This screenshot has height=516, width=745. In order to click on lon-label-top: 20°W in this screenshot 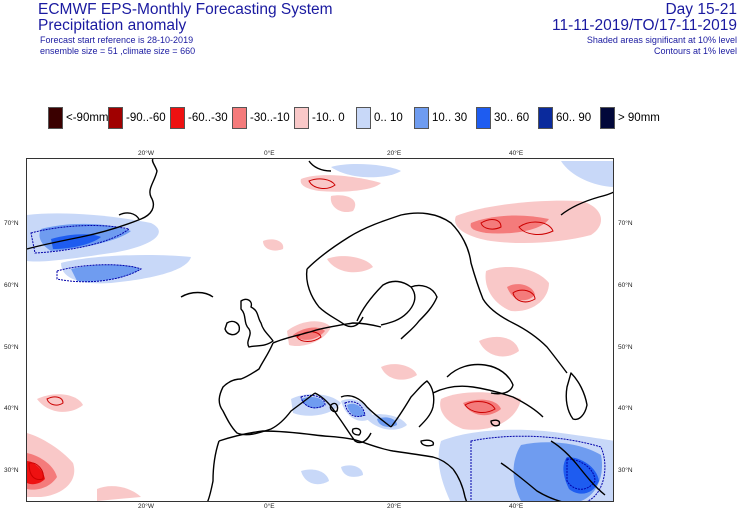, I will do `click(146, 153)`.